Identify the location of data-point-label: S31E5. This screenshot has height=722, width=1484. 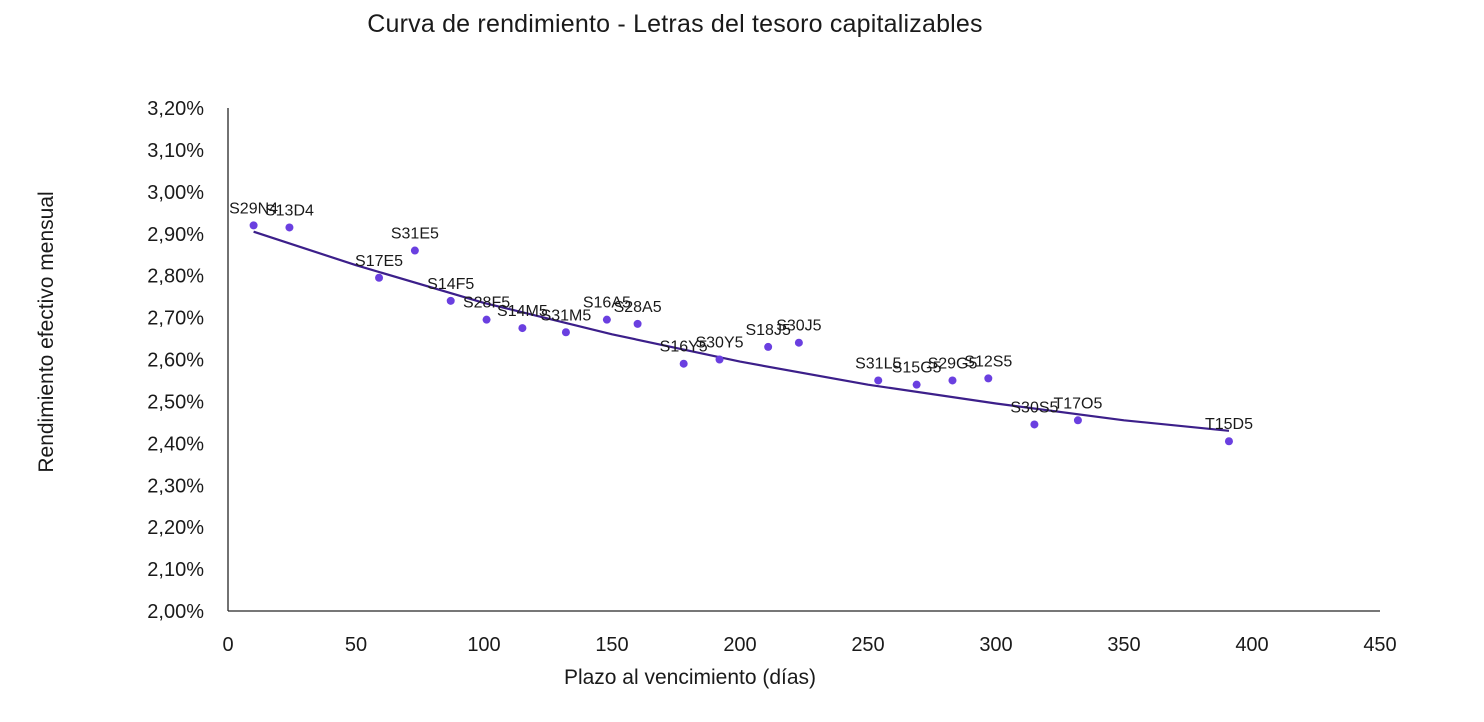
(415, 234).